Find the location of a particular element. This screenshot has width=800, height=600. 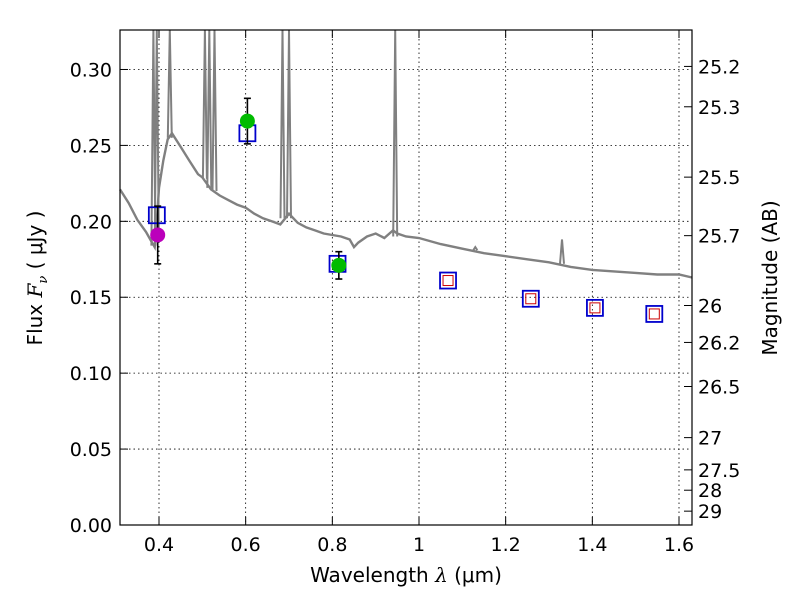

y2-tick-label: 25.3 is located at coordinates (719, 108).